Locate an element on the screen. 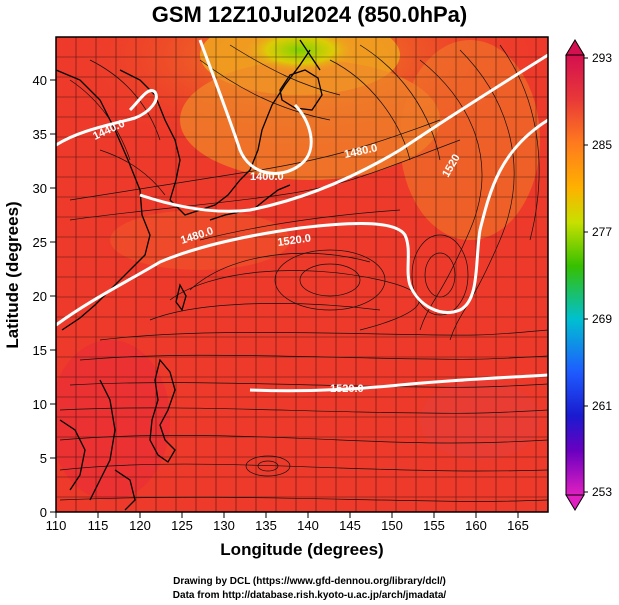 This screenshot has height=605, width=619. x-axis-label: Longitude (degrees) is located at coordinates (301, 549).